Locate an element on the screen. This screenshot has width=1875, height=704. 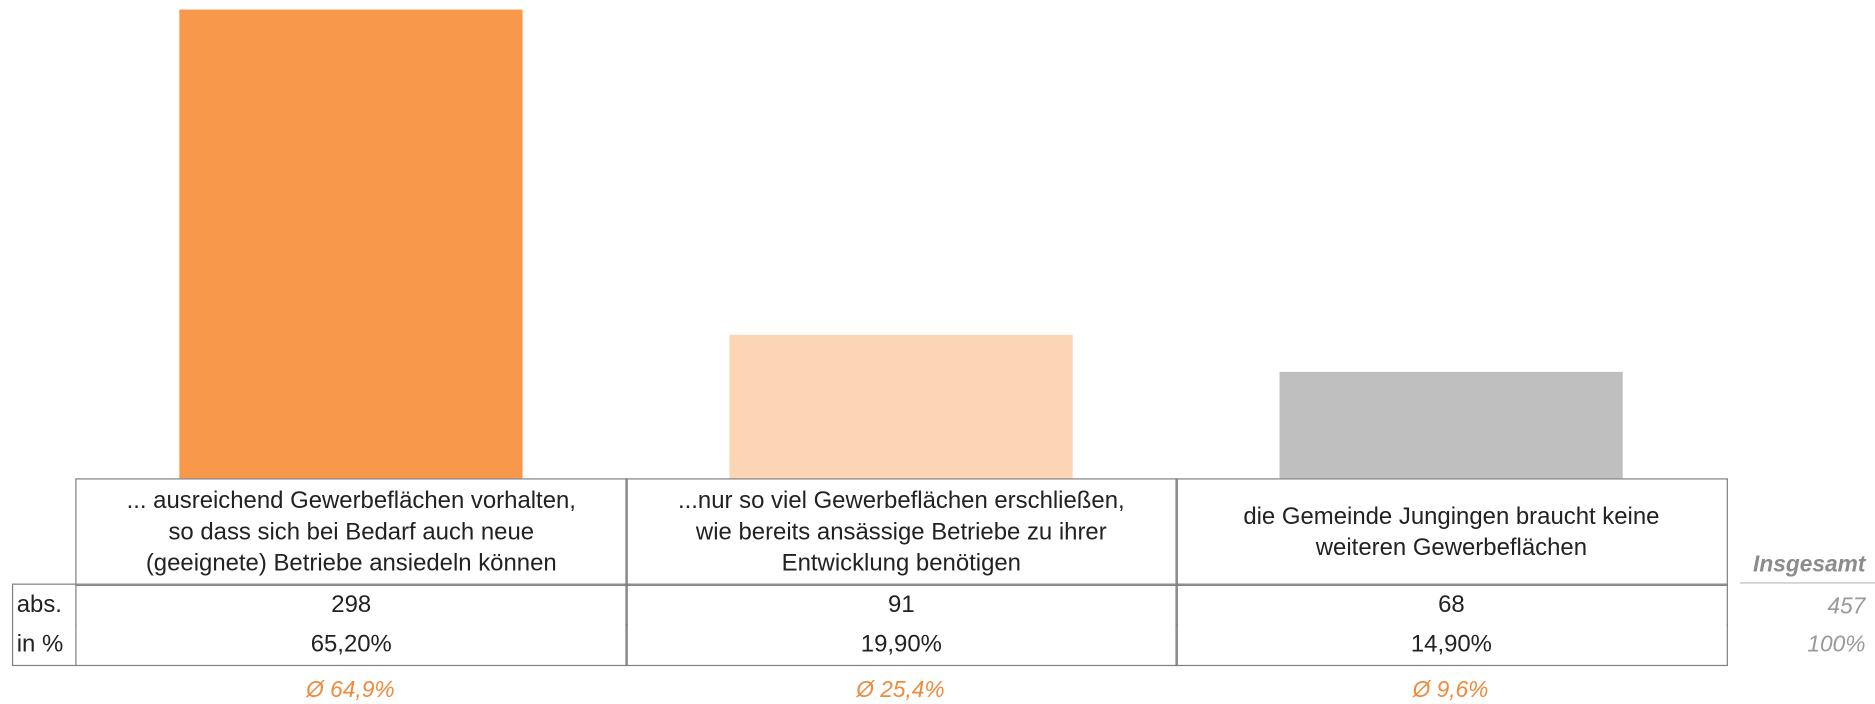
abs-value: 298 is located at coordinates (351, 604).